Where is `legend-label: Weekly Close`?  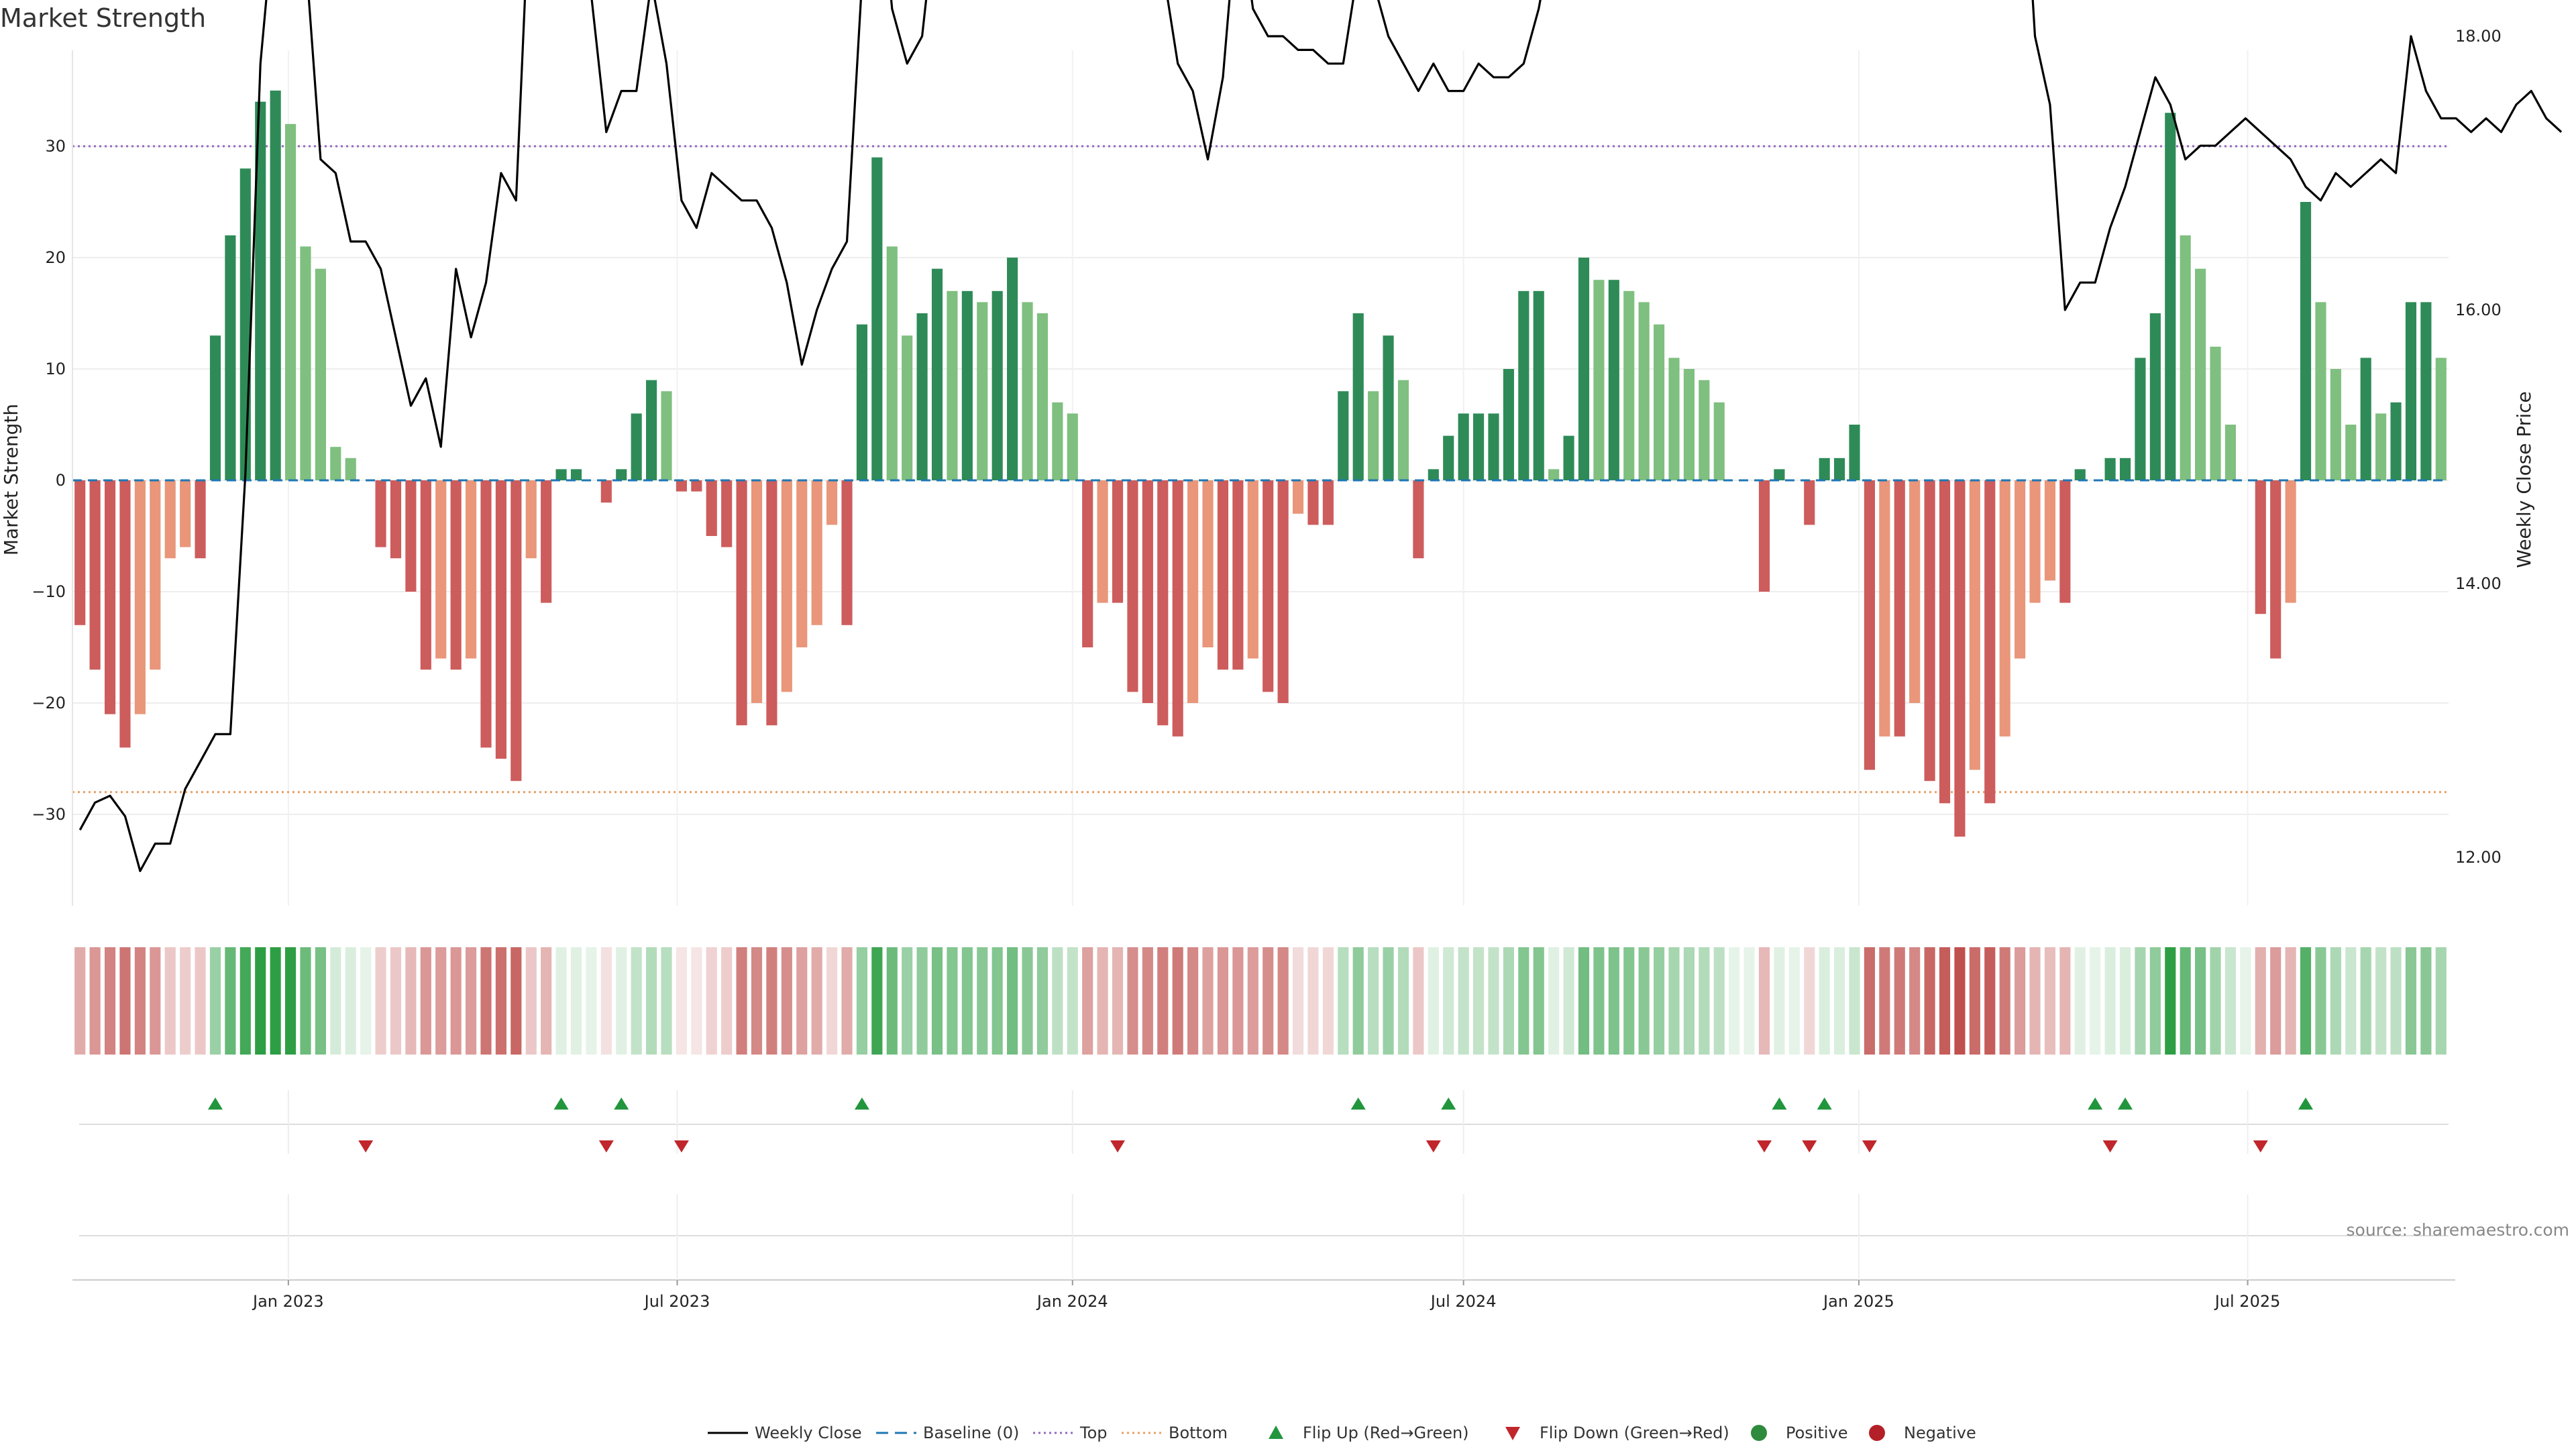 legend-label: Weekly Close is located at coordinates (808, 1433).